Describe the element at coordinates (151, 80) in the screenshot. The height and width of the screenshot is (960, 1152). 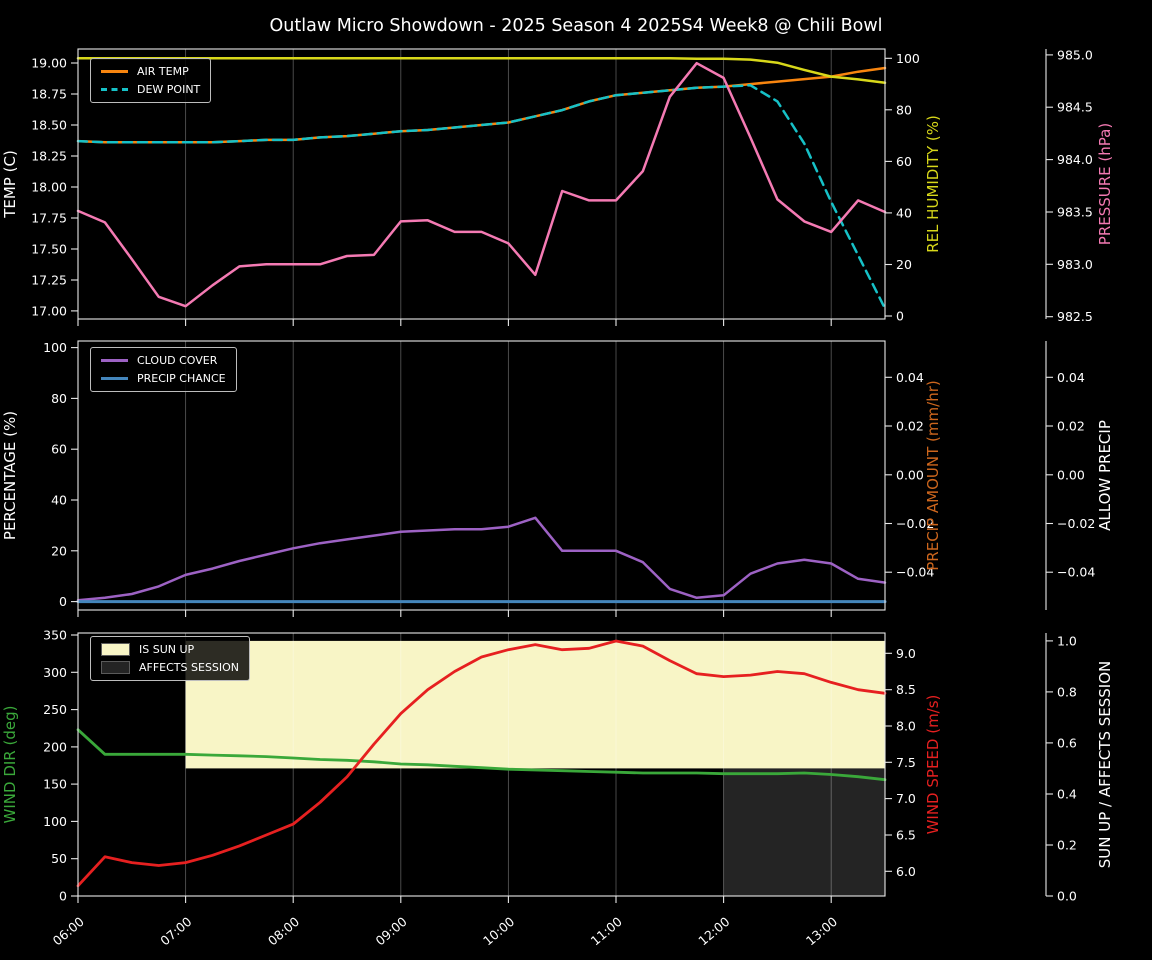
I see `legend-temperature: AIR TEMP DEW POINT` at that location.